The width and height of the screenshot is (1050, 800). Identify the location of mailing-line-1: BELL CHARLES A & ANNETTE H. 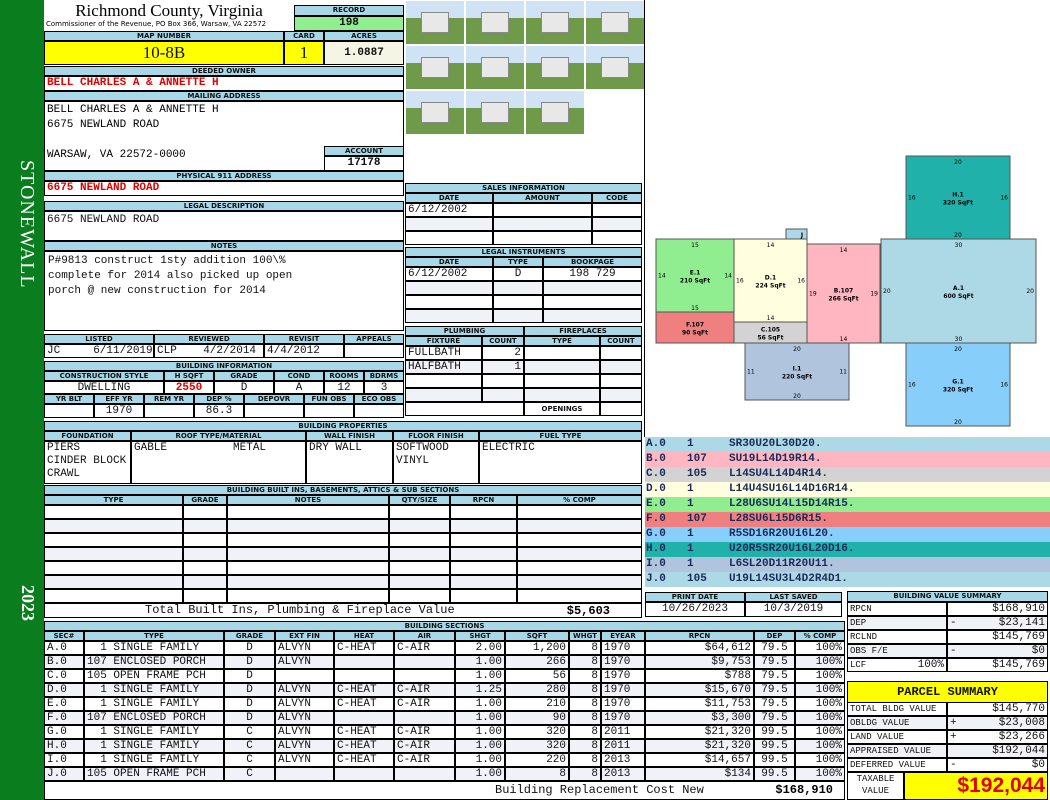
(133, 110).